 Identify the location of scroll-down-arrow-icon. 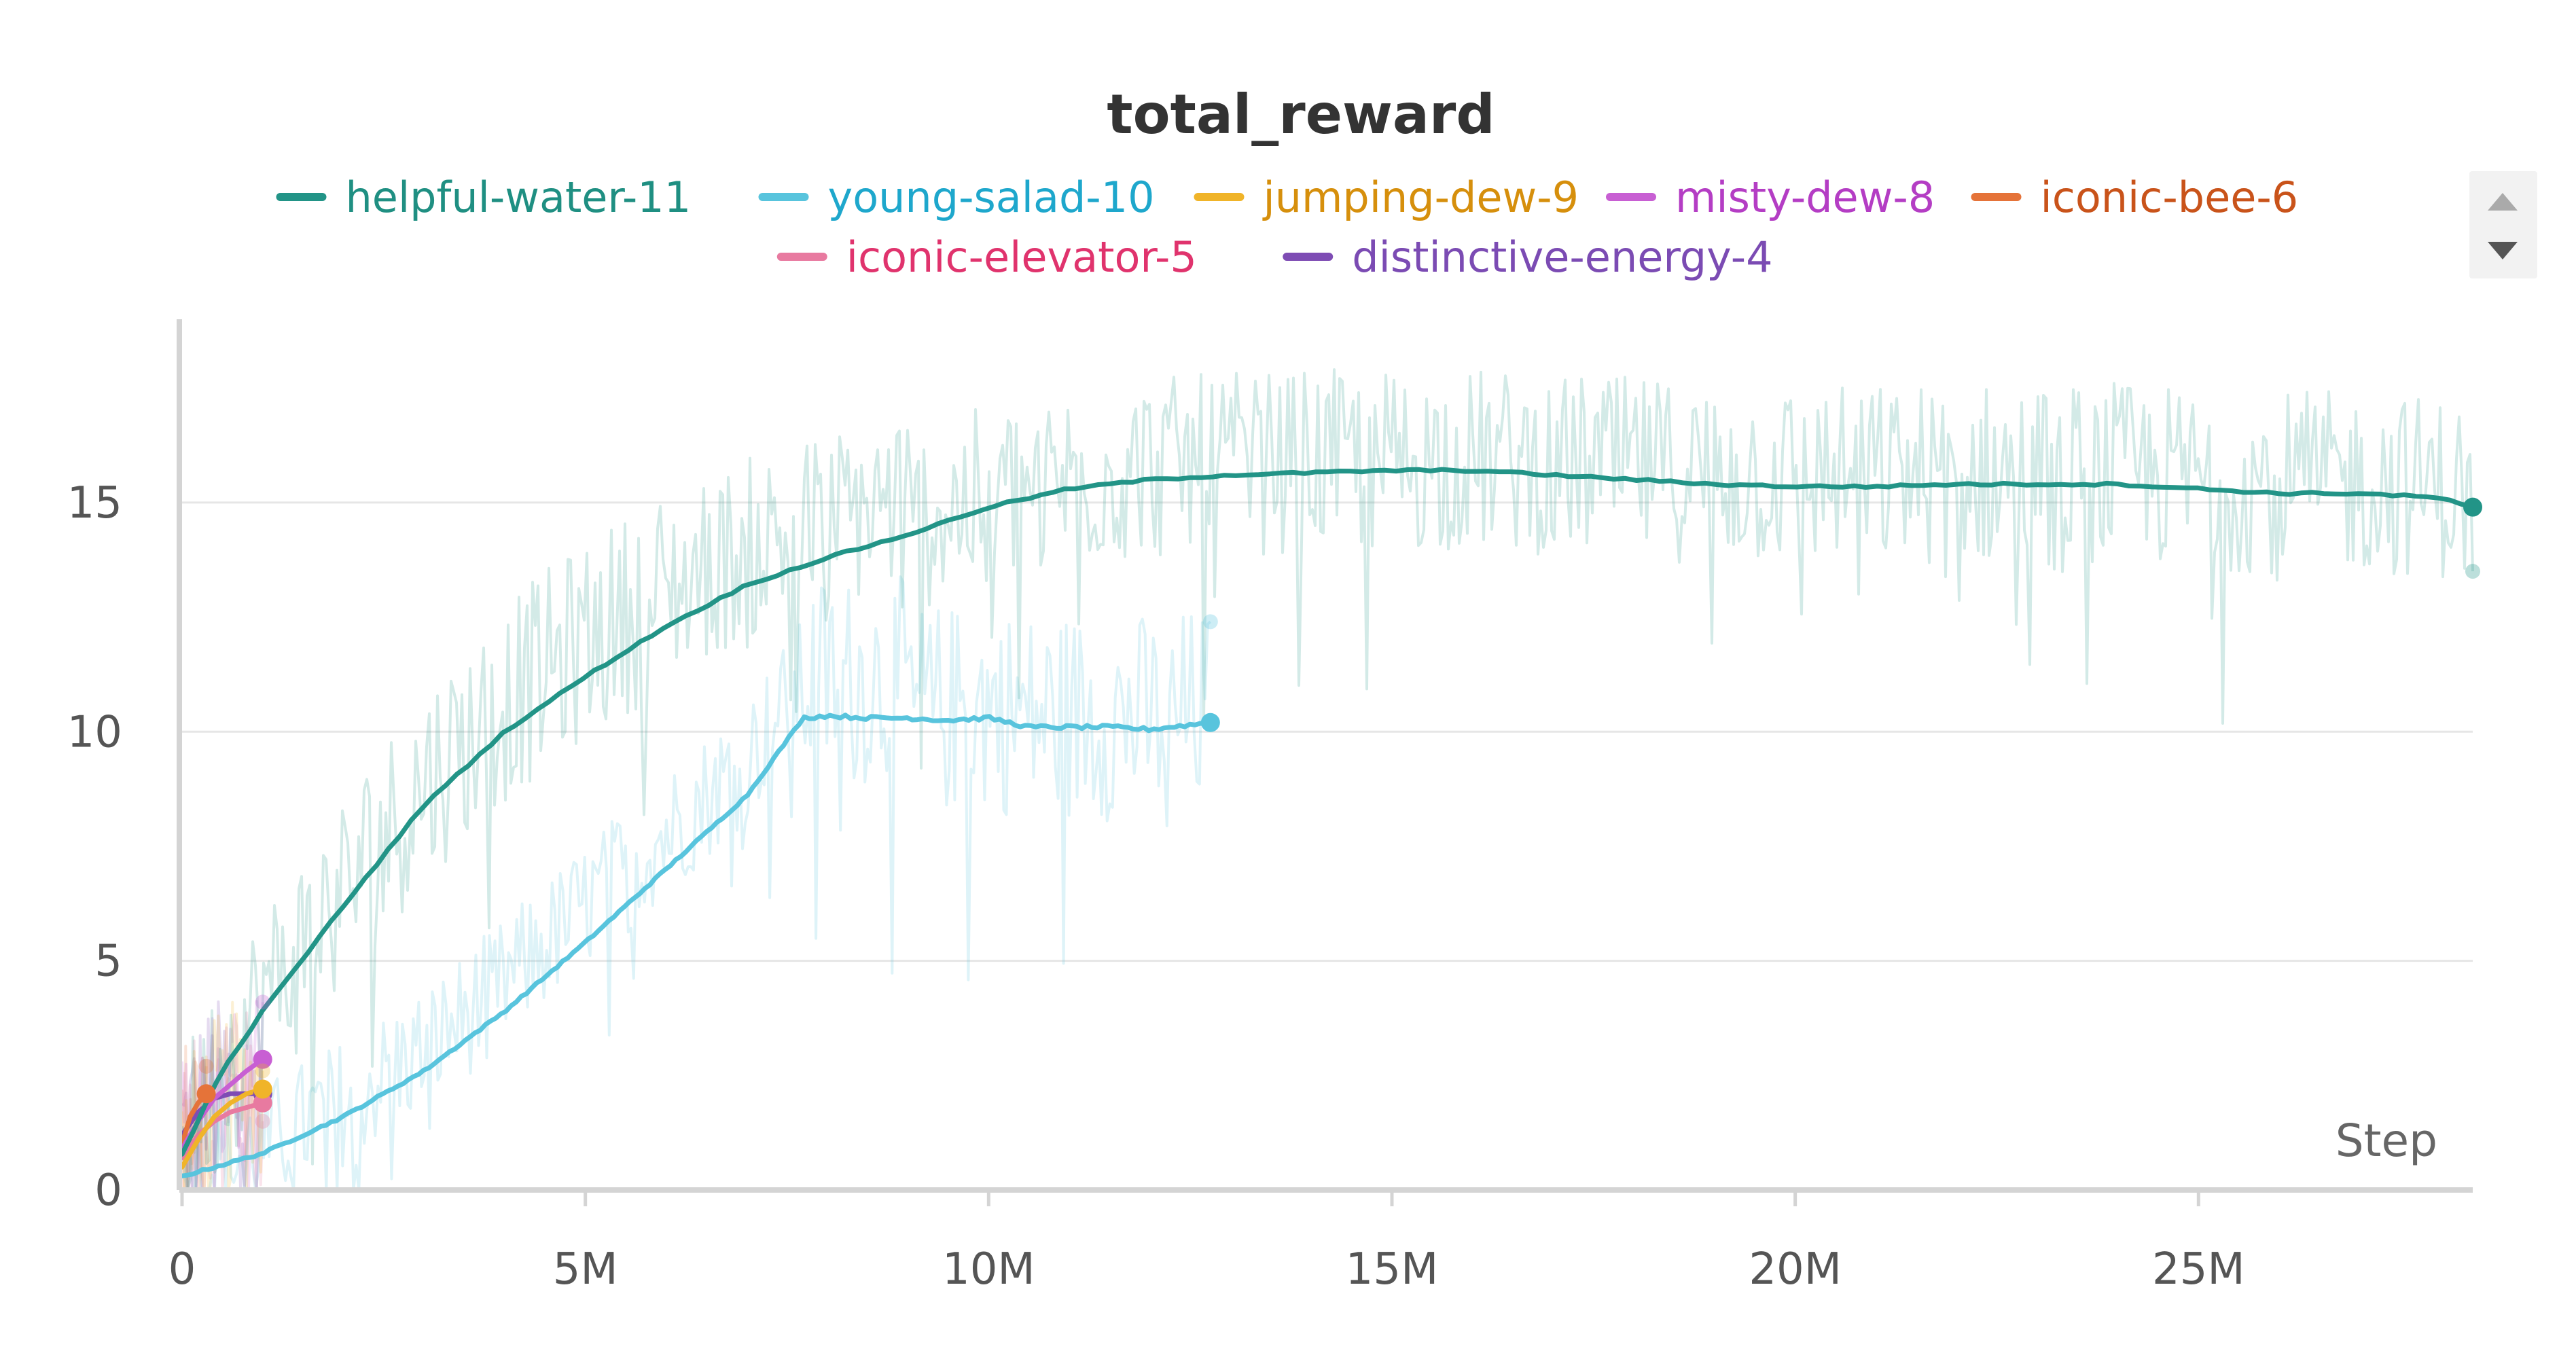
(2503, 250).